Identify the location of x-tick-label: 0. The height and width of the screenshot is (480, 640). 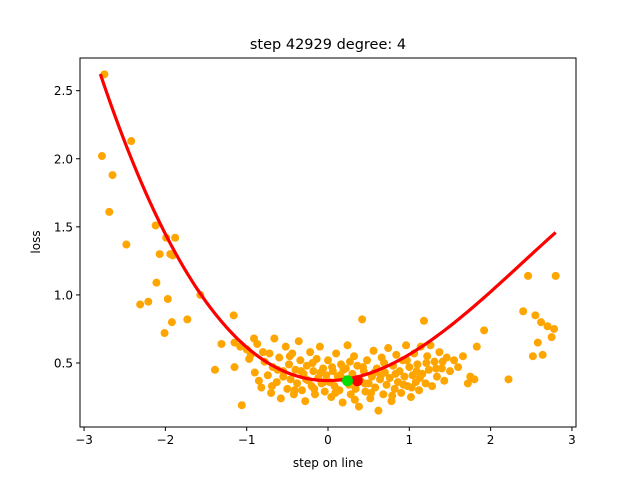
(328, 440).